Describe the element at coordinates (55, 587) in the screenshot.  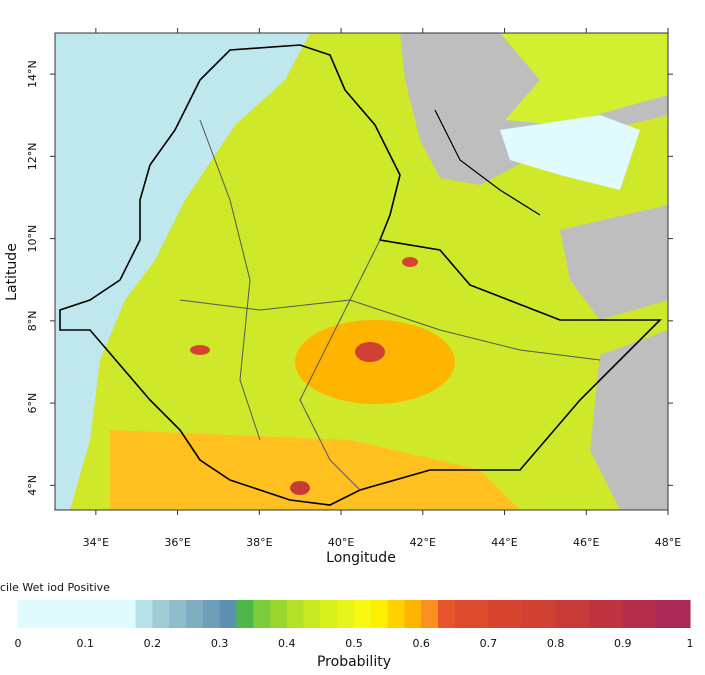
I see `colorbar-title: cile Wet iod Positive` at that location.